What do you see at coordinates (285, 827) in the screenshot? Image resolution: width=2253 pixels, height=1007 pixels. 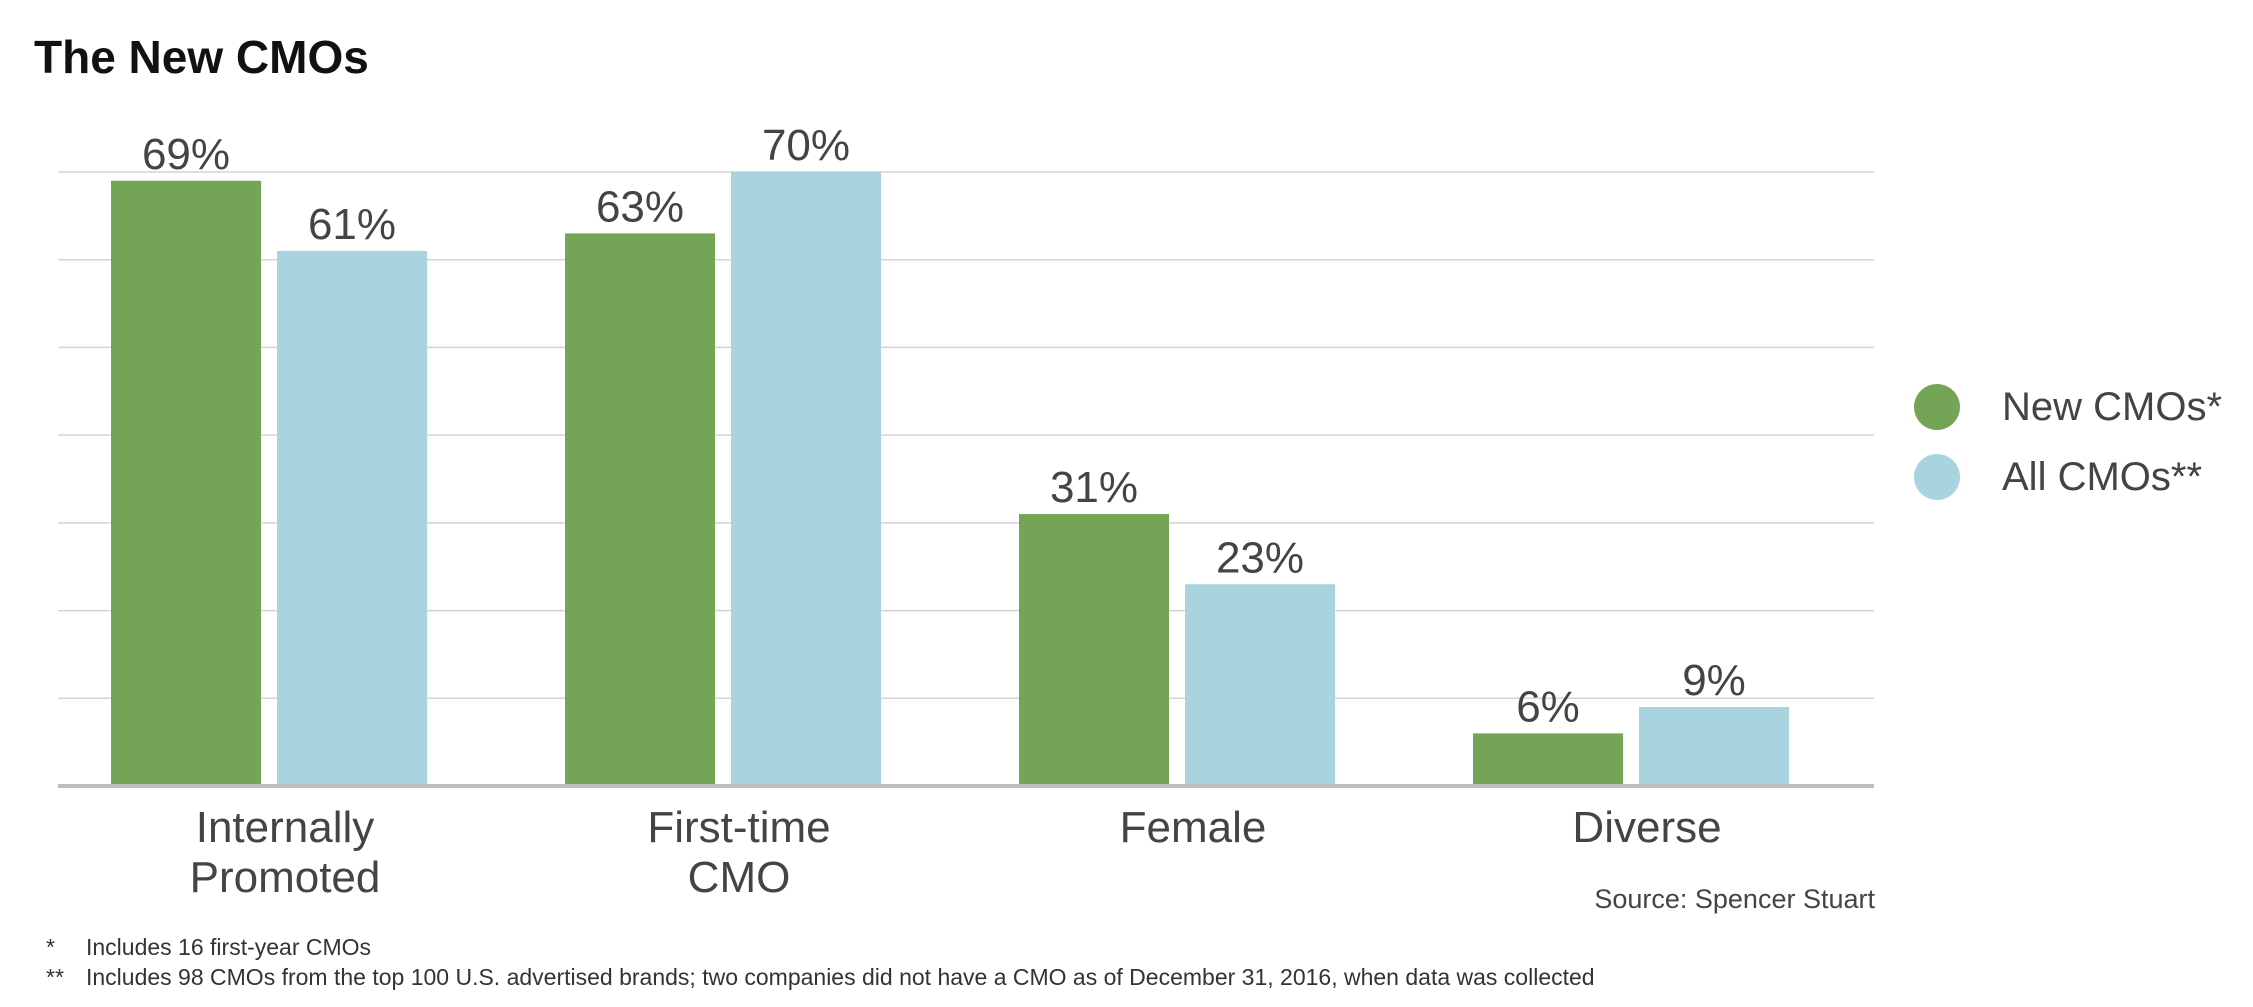 I see `category-label: Internally` at bounding box center [285, 827].